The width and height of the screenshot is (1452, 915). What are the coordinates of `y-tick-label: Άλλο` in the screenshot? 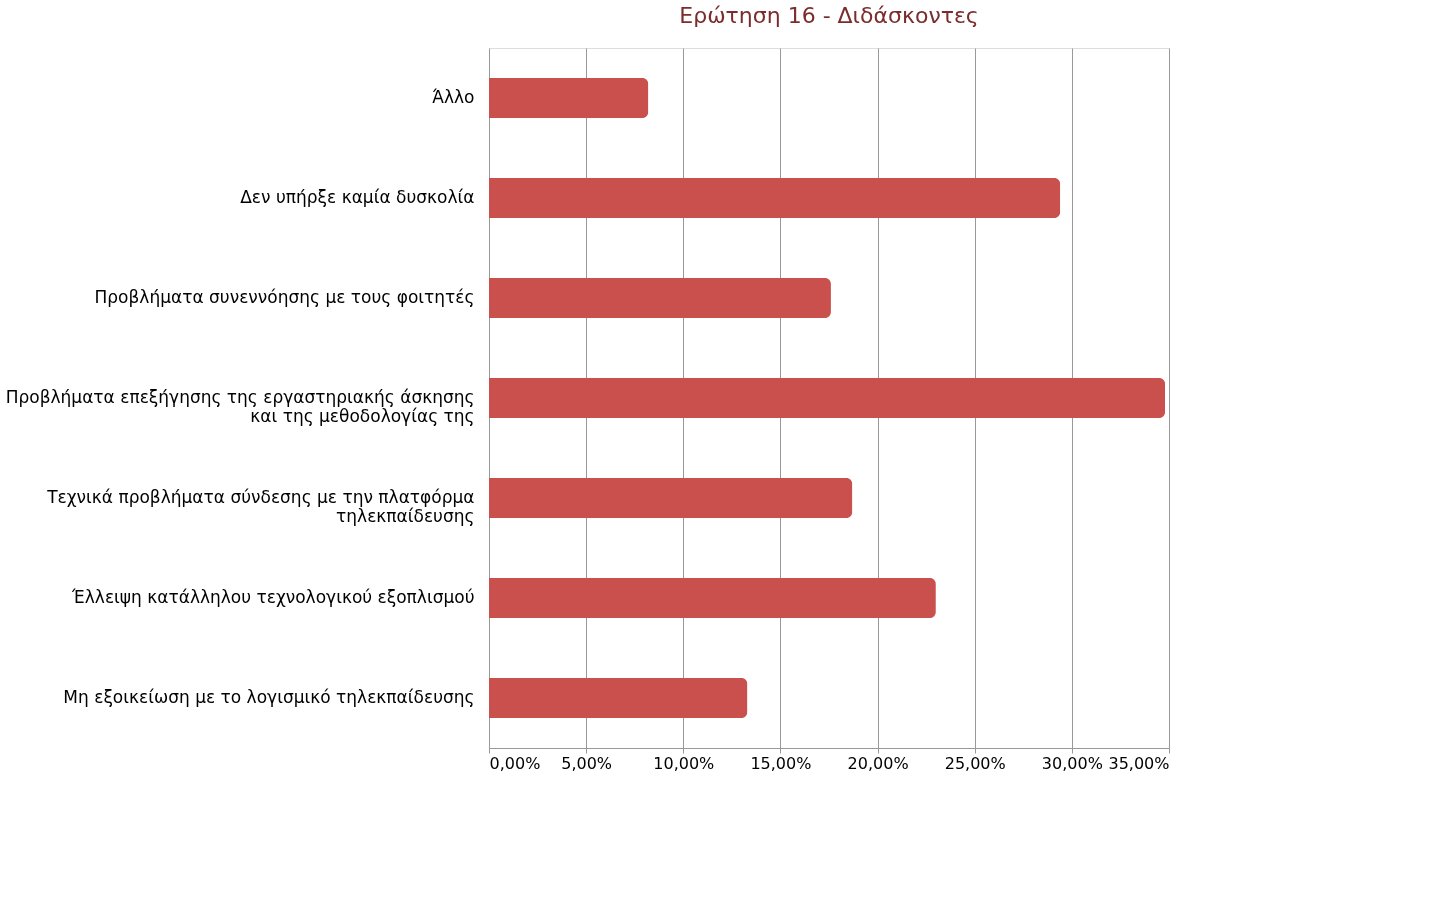 It's located at (453, 97).